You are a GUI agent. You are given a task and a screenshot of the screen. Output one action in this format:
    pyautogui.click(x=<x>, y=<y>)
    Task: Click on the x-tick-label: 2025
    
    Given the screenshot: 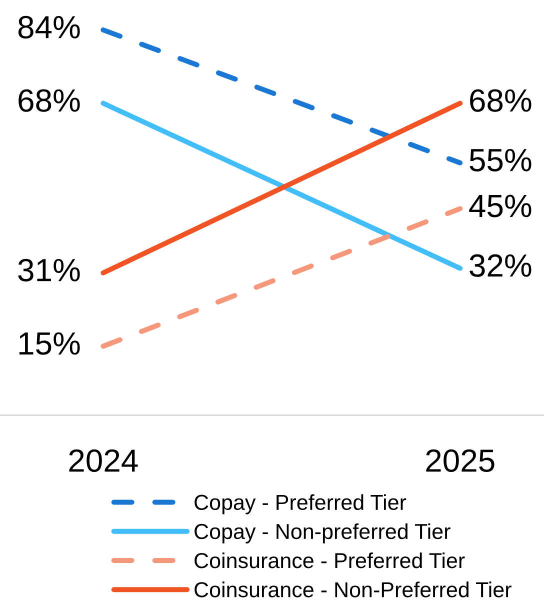 What is the action you would take?
    pyautogui.click(x=460, y=460)
    